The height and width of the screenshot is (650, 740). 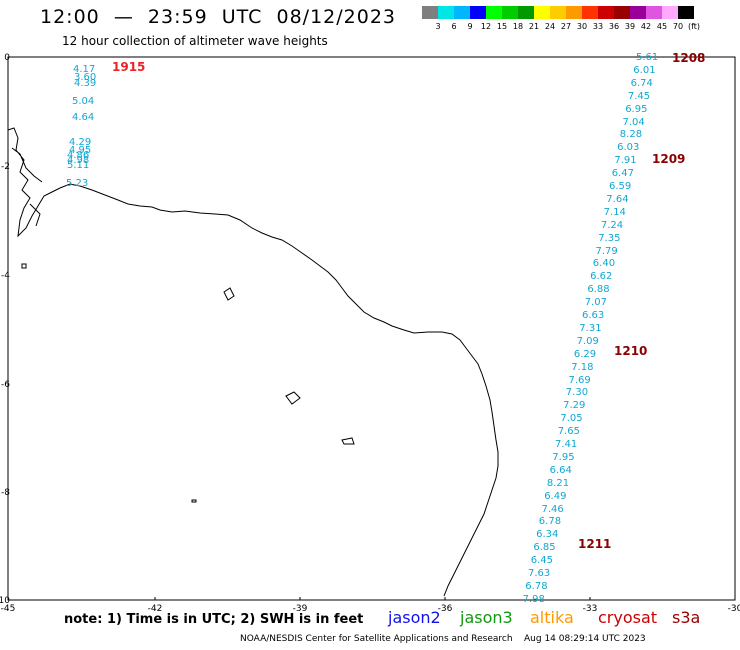 I want to click on wave-height-value: 6.95, so click(x=636, y=109).